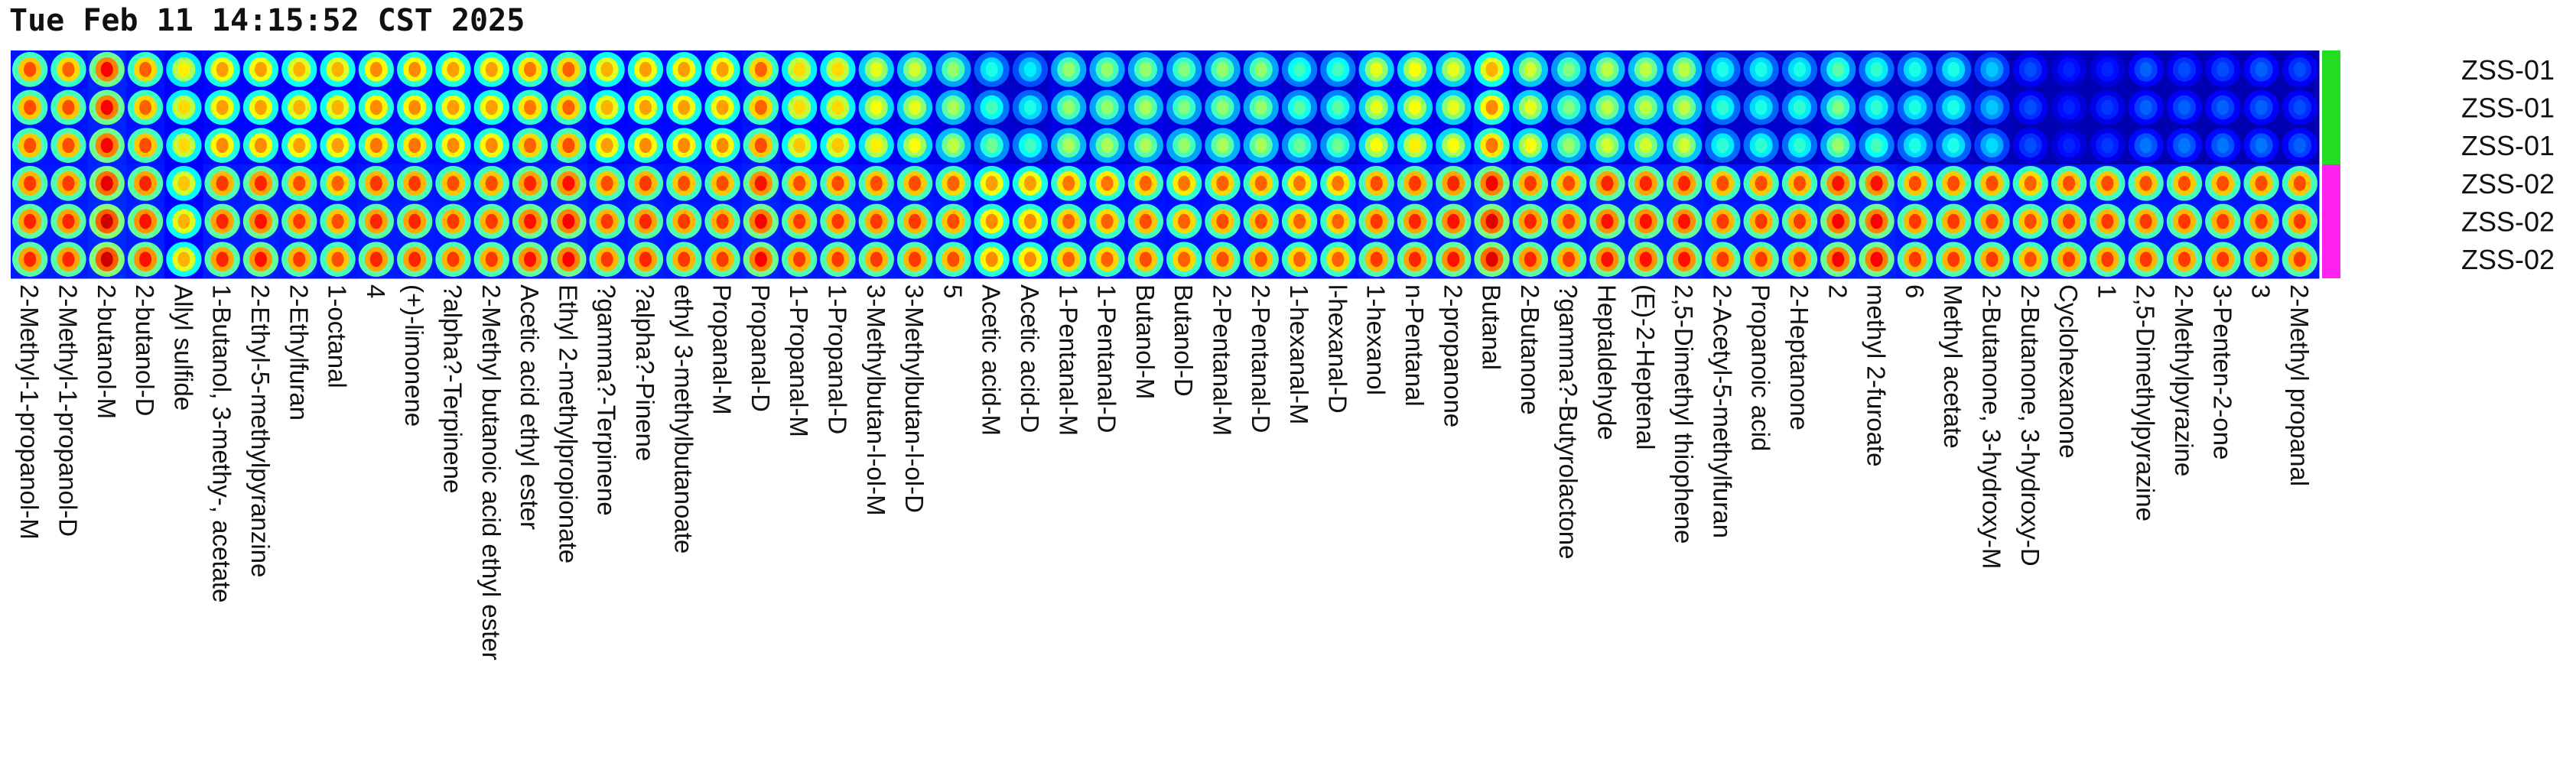  I want to click on group-color-bar, so click(2331, 221).